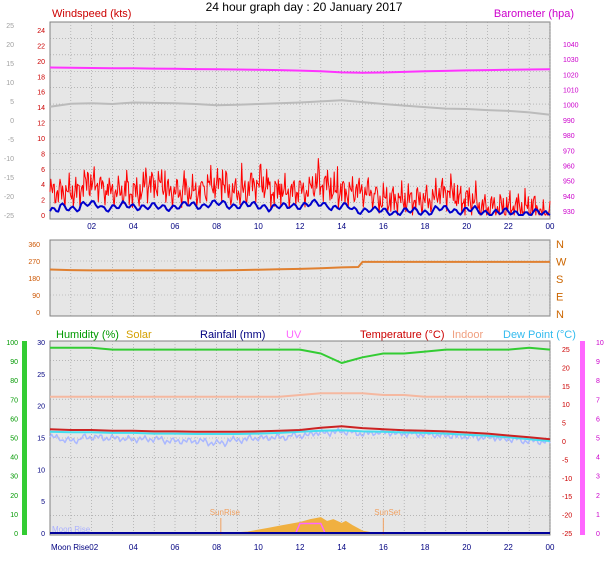 The height and width of the screenshot is (561, 608). I want to click on windspeed-tick-label: 20, so click(41, 62).